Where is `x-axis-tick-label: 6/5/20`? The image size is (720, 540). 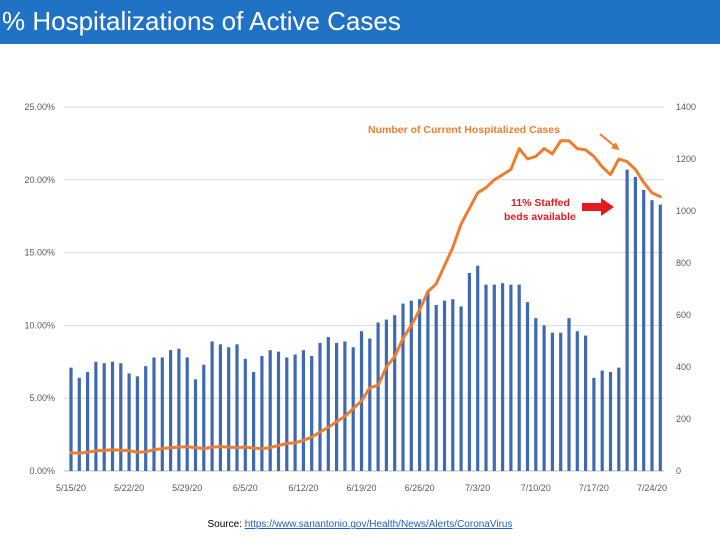
x-axis-tick-label: 6/5/20 is located at coordinates (245, 488).